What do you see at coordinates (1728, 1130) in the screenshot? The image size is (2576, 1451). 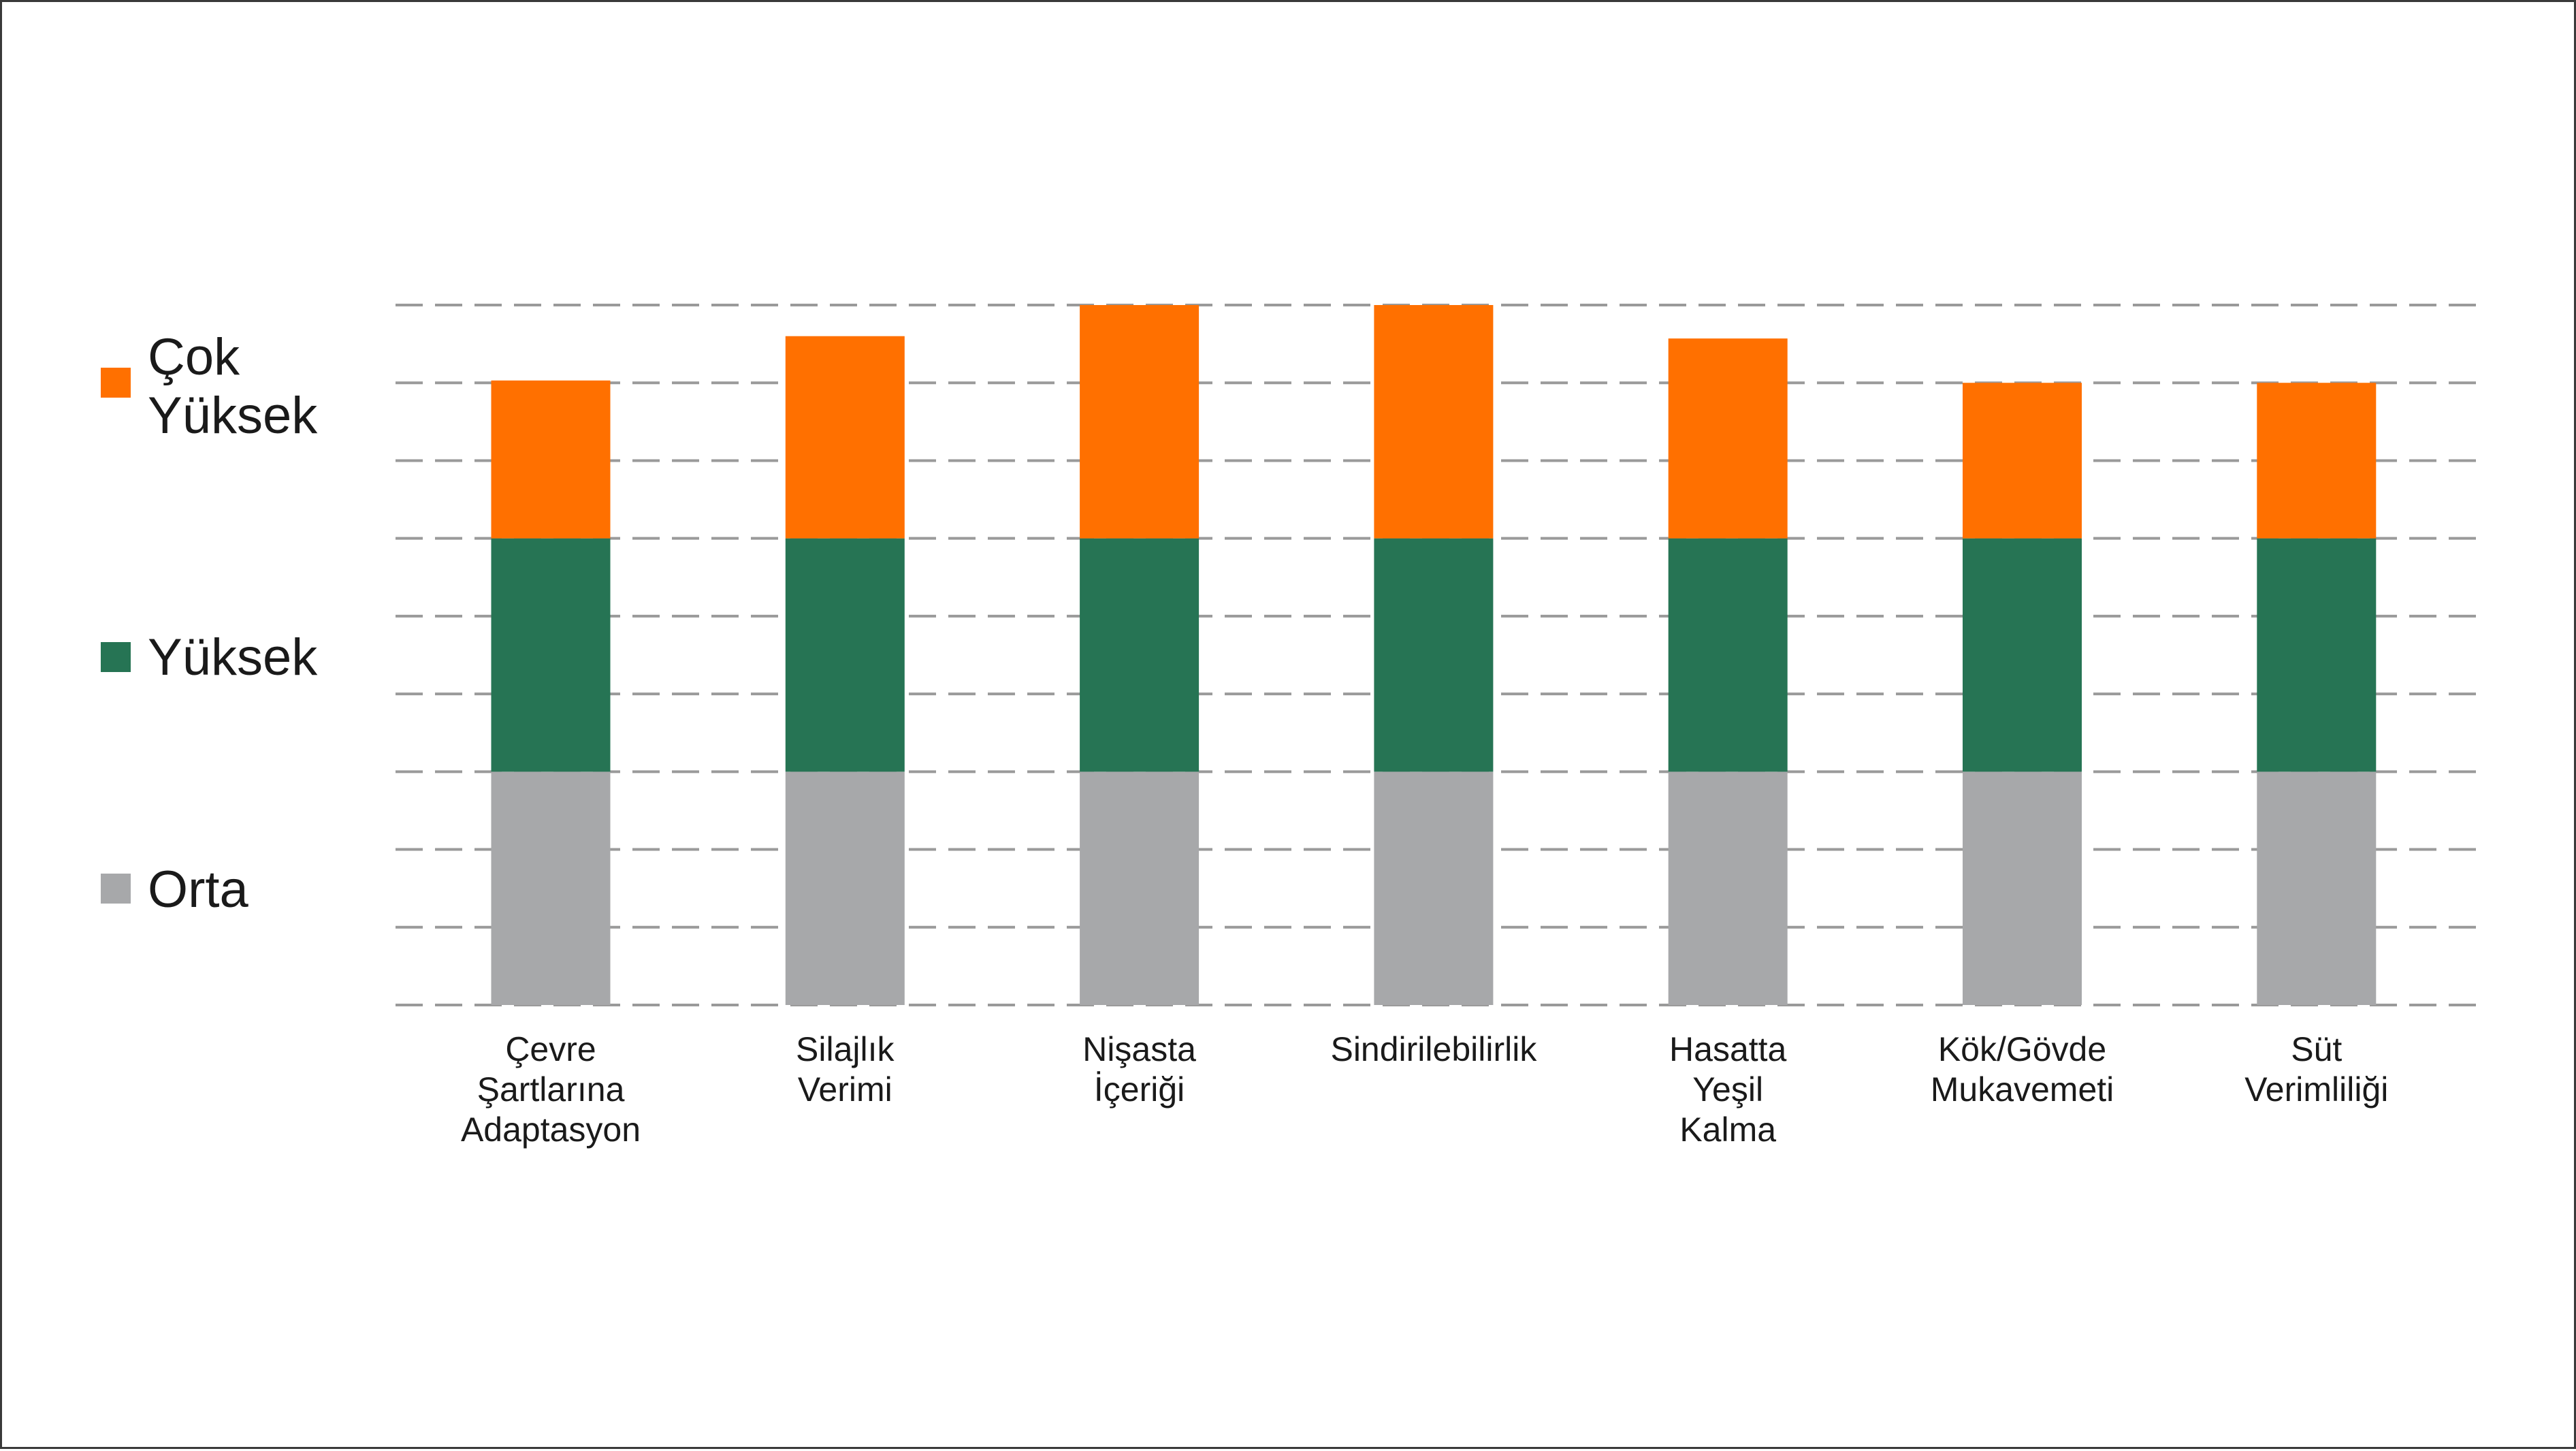 I see `x-tick-label-line: Kalma` at bounding box center [1728, 1130].